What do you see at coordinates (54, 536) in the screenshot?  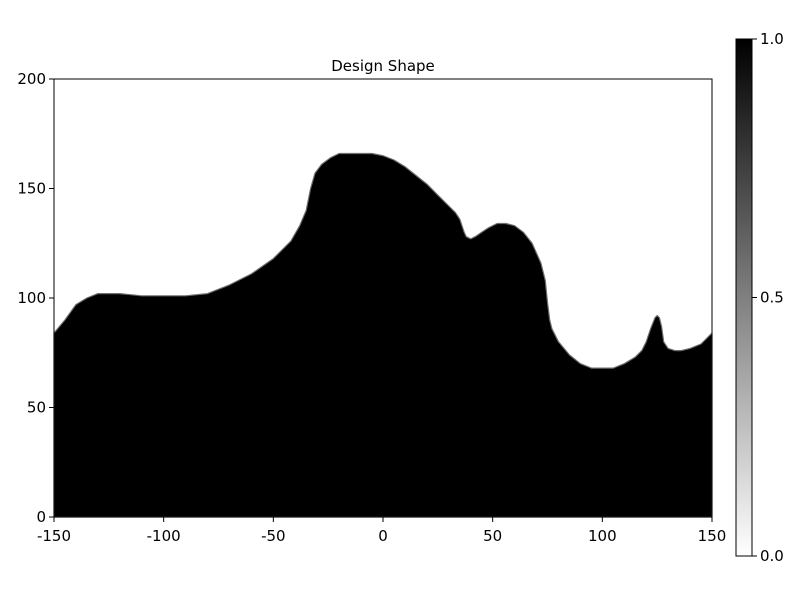 I see `x-tick-label: -150` at bounding box center [54, 536].